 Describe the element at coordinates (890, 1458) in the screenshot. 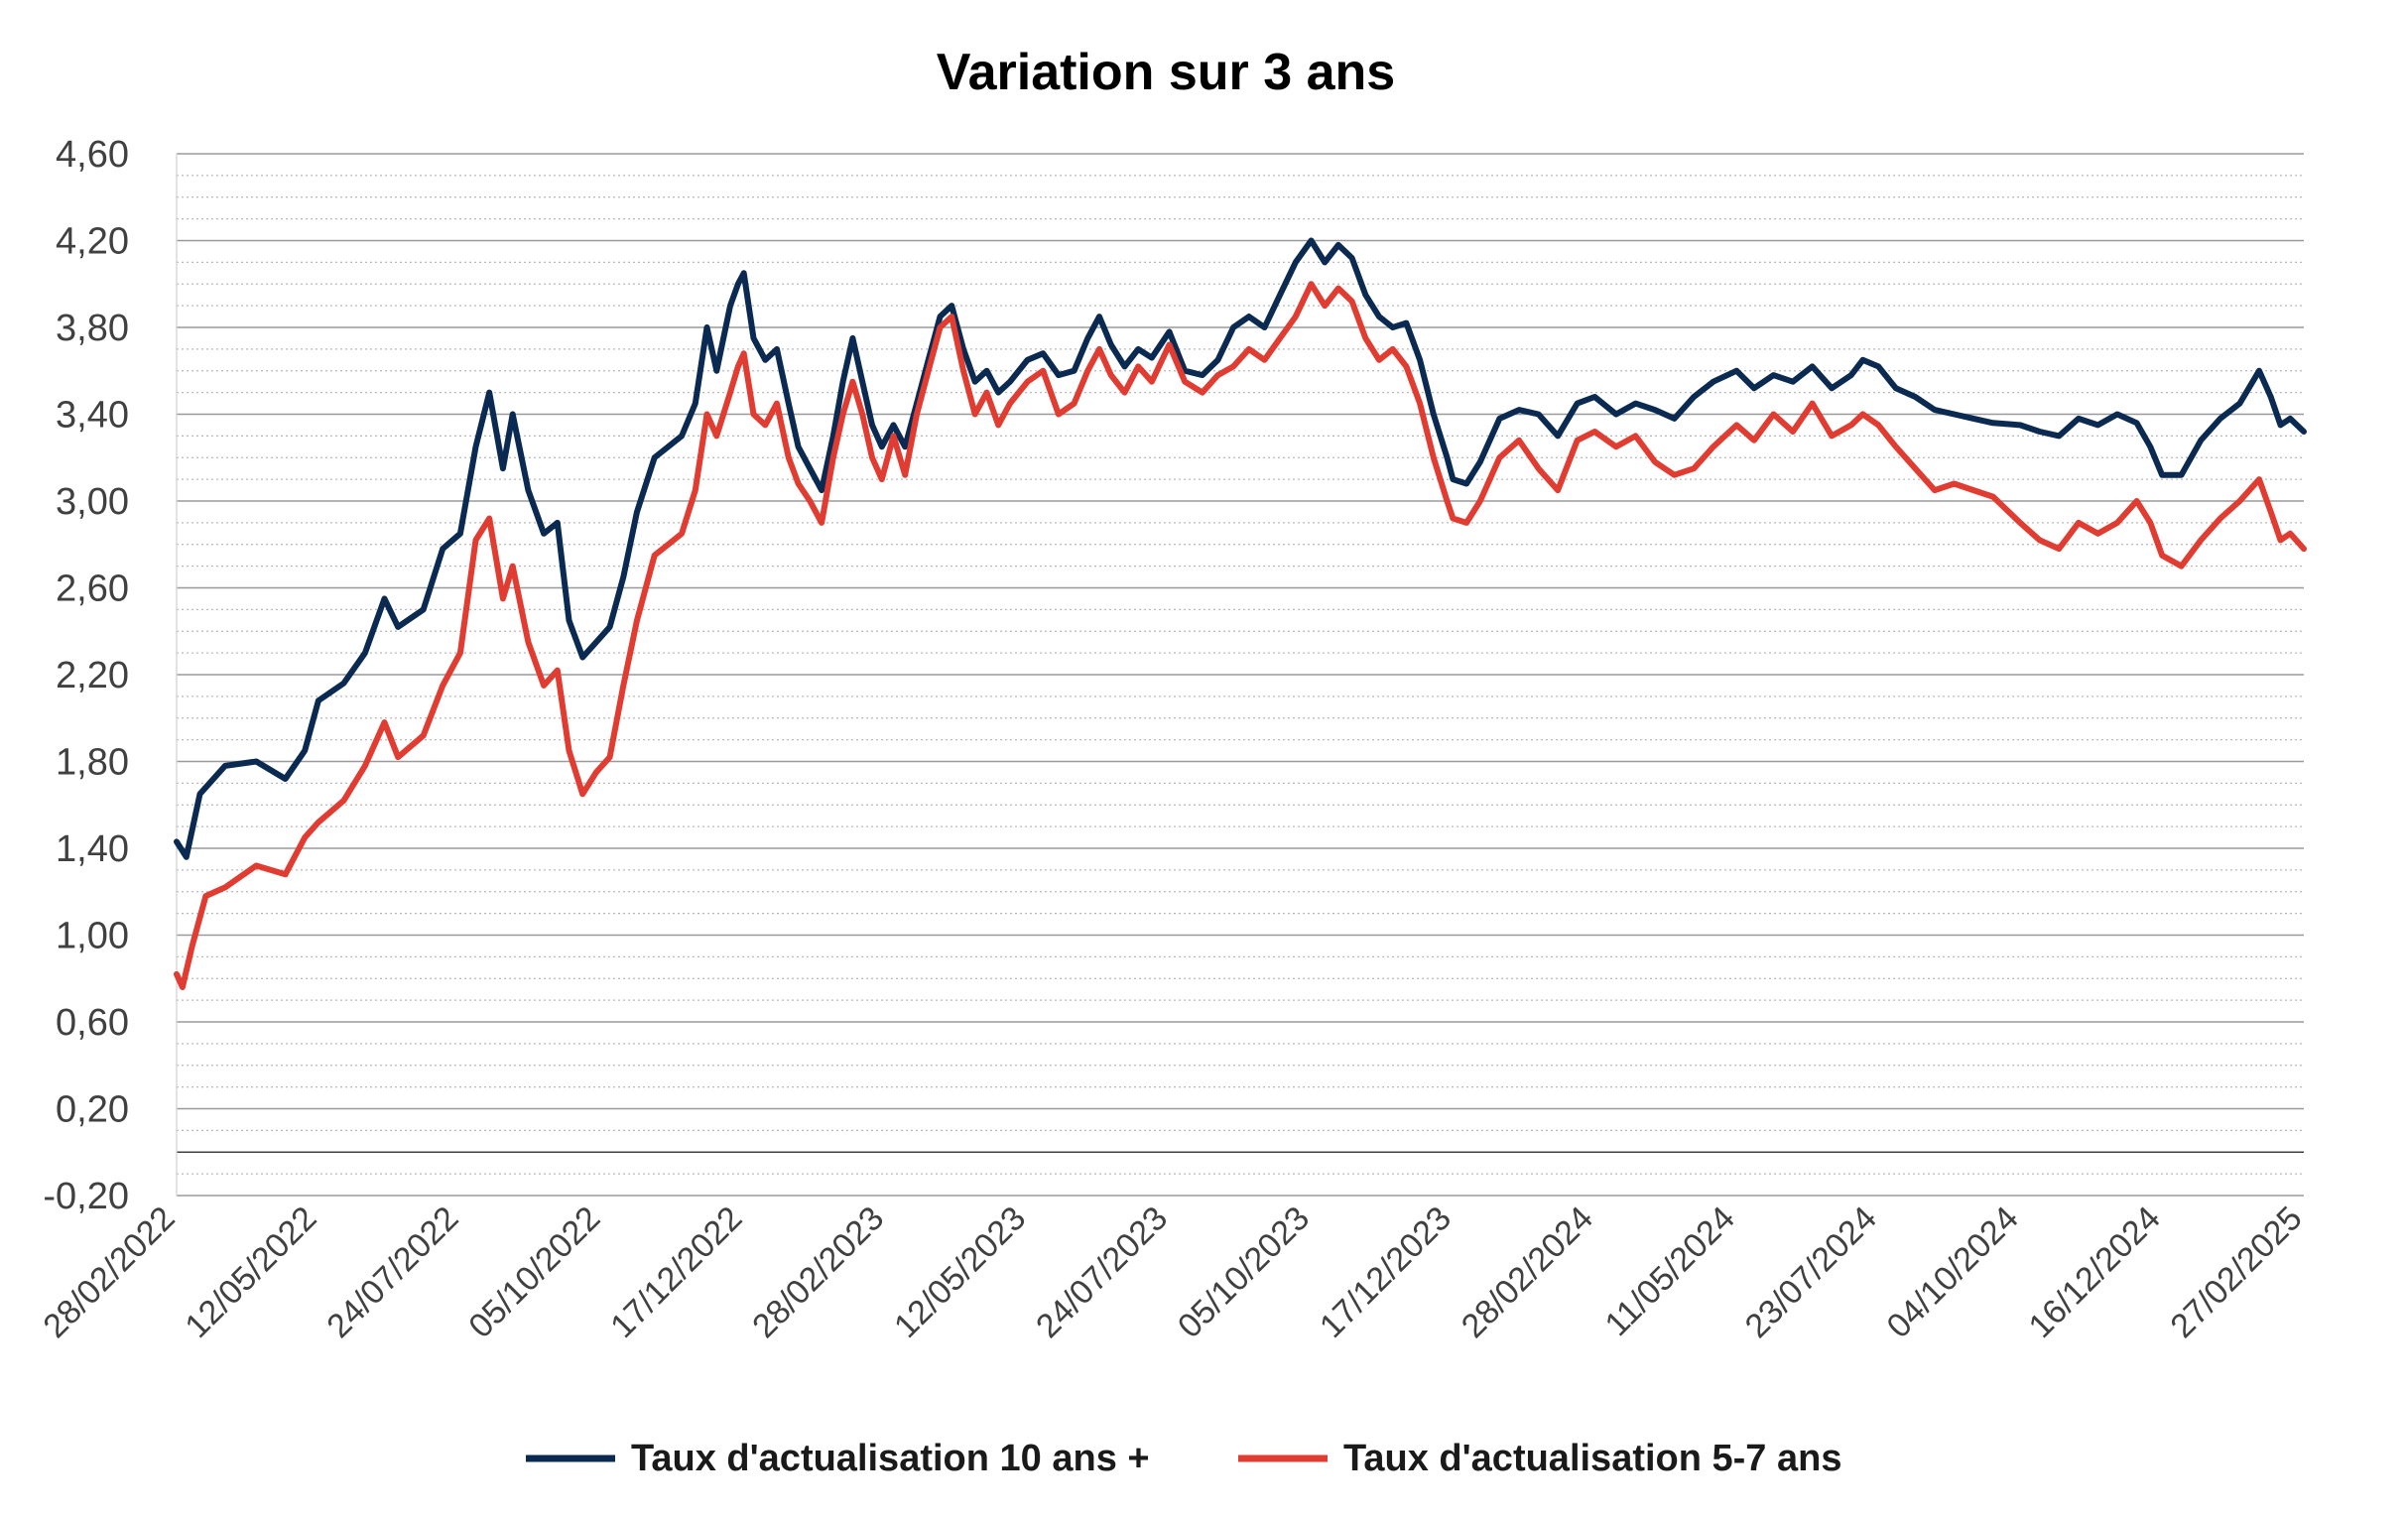

I see `legend-label: Taux d'actualisation 10 ans +` at that location.